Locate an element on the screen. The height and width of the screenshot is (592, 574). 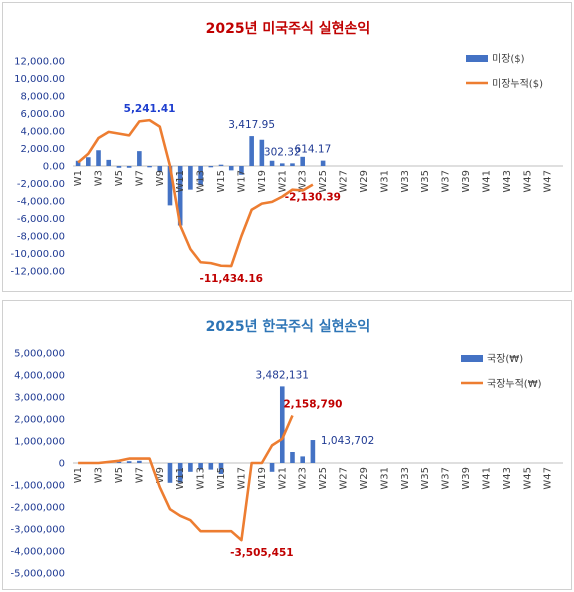
x-tick-label: W17 is located at coordinates (241, 181).